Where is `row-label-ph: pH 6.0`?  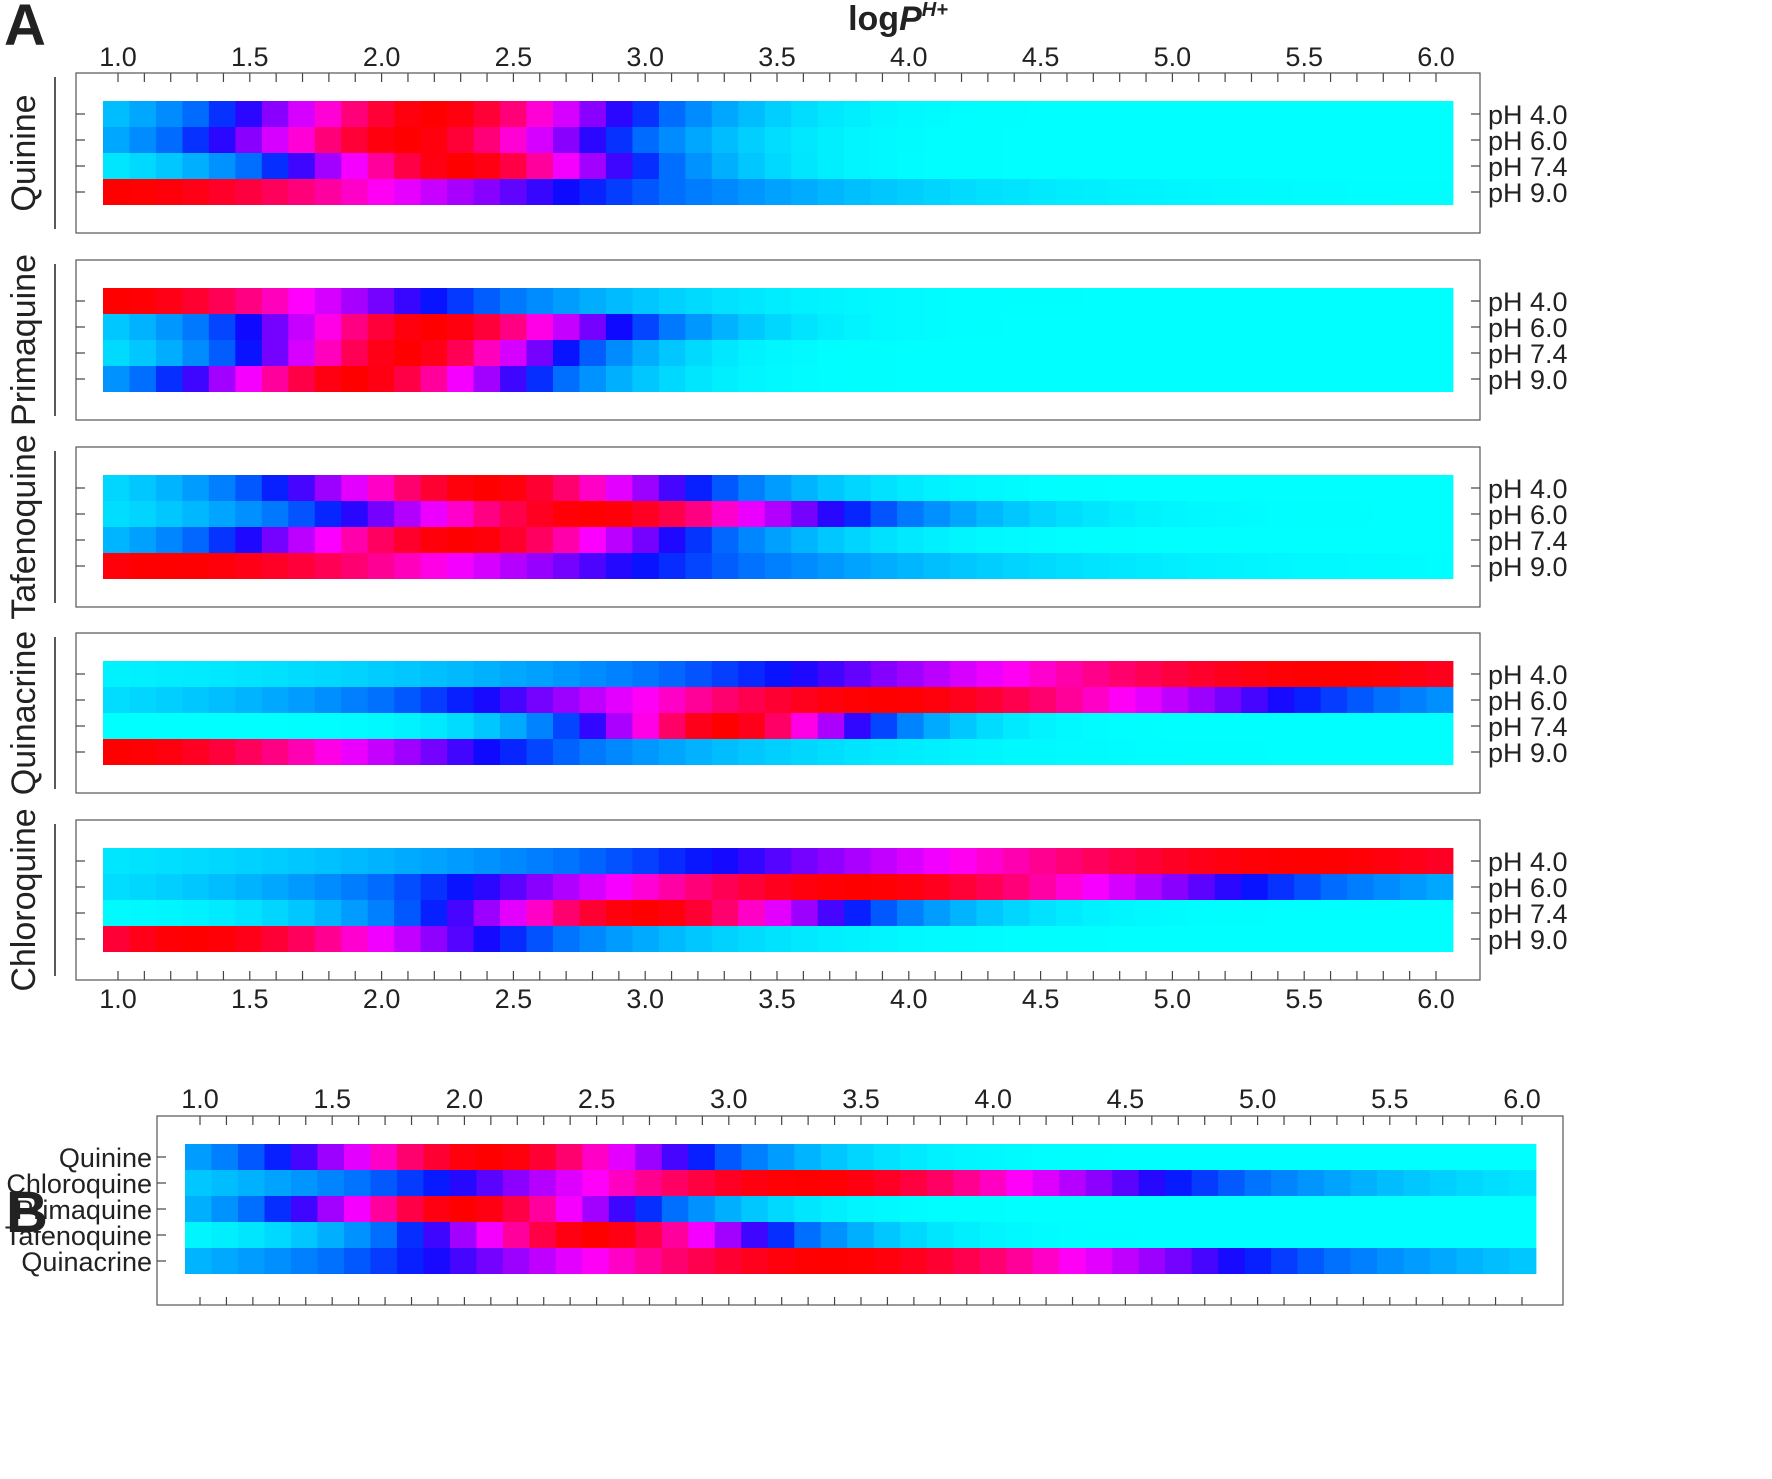 row-label-ph: pH 6.0 is located at coordinates (1528, 888).